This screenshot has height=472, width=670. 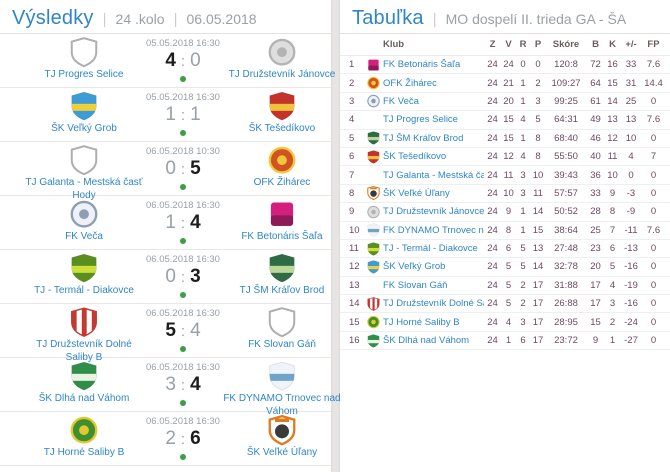 I want to click on match-center: 06.05.2018 16:30 3:4, so click(x=183, y=388).